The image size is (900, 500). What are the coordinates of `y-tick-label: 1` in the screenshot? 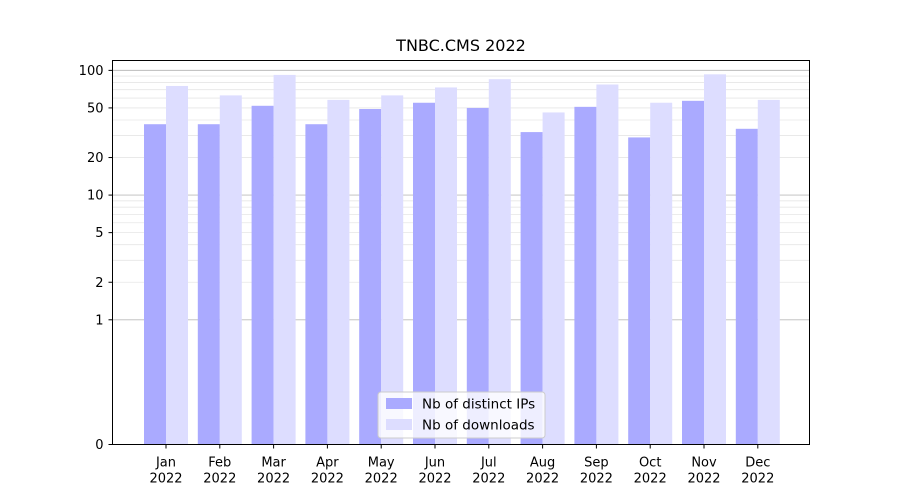 It's located at (99, 320).